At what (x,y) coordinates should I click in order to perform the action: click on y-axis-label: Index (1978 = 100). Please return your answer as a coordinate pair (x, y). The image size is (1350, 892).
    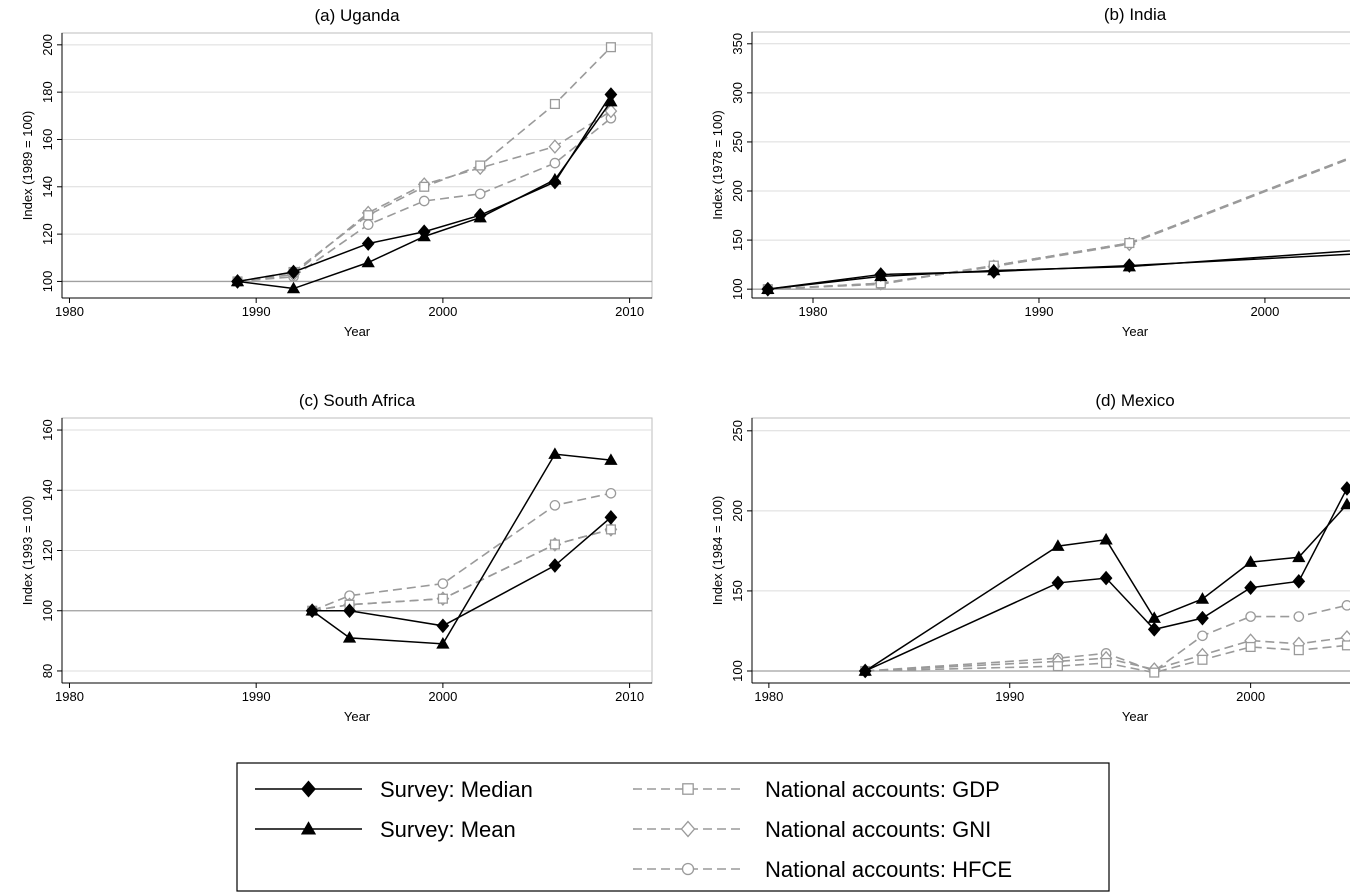
    Looking at the image, I should click on (717, 165).